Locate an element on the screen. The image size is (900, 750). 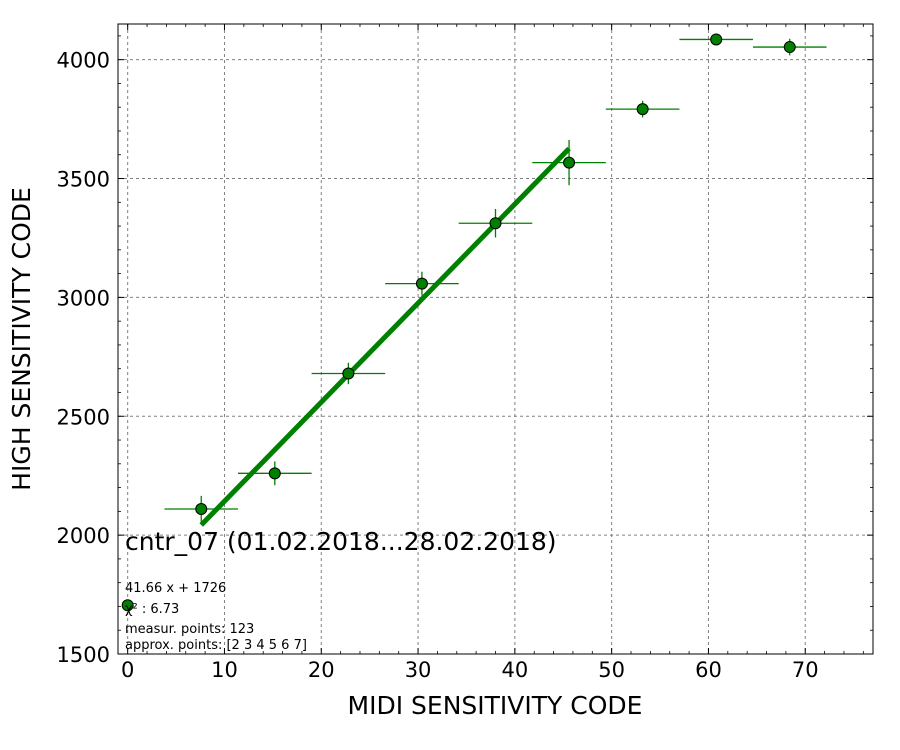
x-tick-label: 0 is located at coordinates (127, 670).